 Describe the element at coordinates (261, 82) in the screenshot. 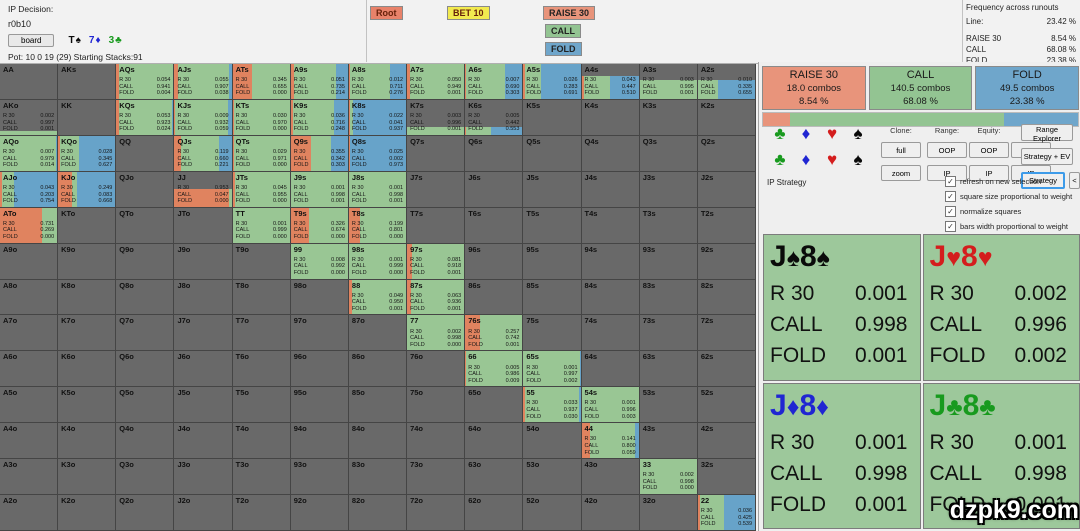

I see `grid-cell-ATs: ATs R 30 0.345 CALL 0.655 FOLD 0.000` at that location.